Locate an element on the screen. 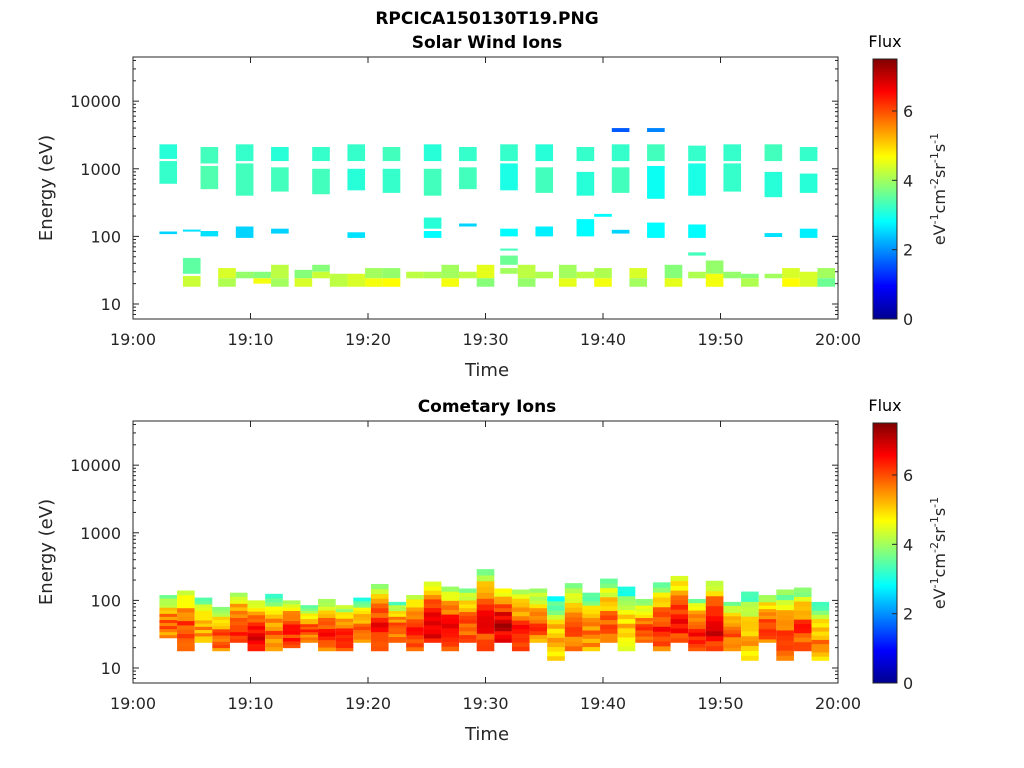 The image size is (1024, 768). cometary-colorbar is located at coordinates (885, 553).